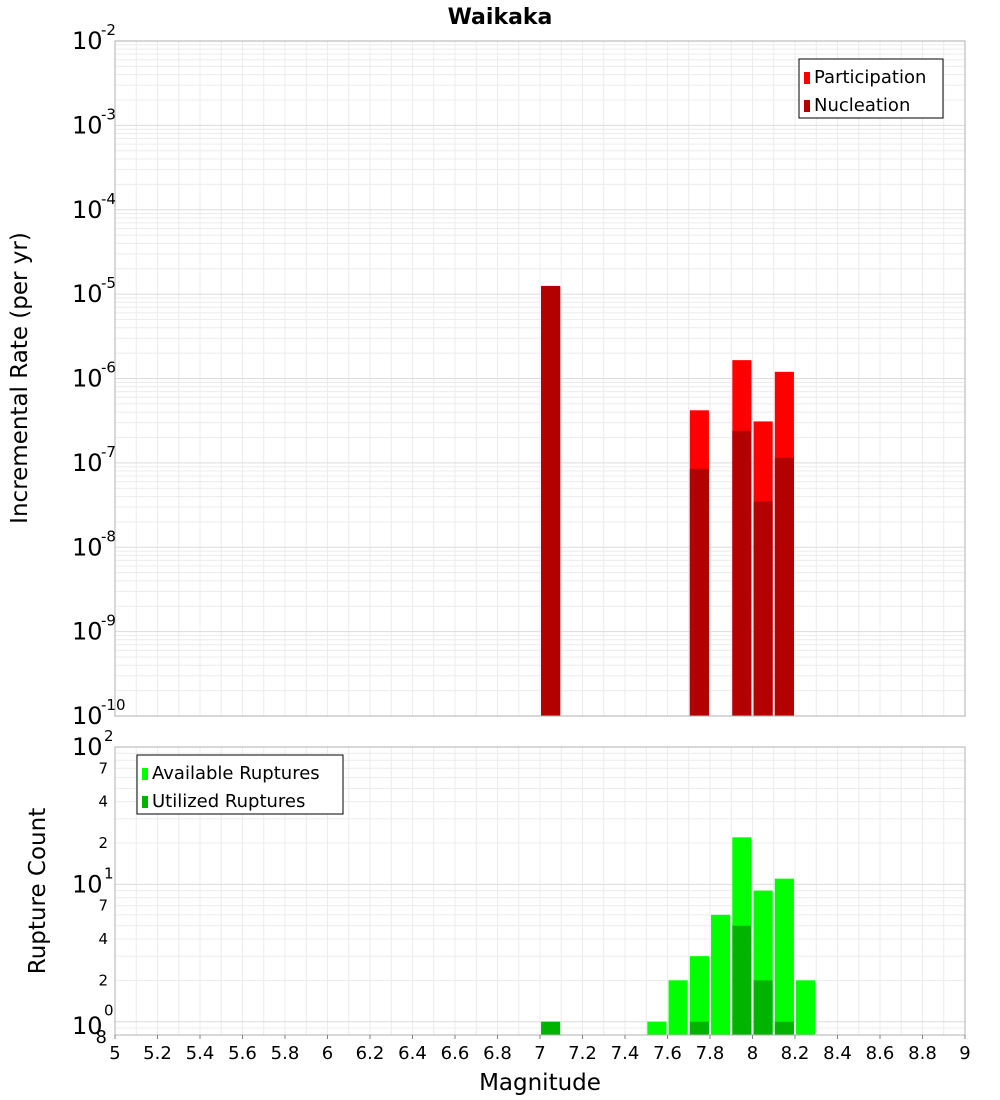 The image size is (1000, 1100). I want to click on x-axis-label: Magnitude, so click(540, 1083).